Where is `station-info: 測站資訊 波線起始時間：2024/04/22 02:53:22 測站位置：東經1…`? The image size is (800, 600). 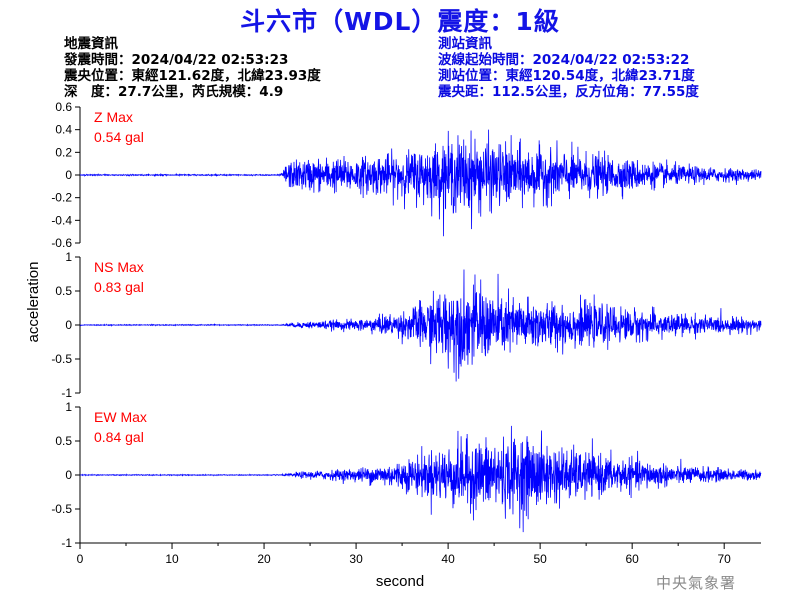 station-info: 測站資訊 波線起始時間：2024/04/22 02:53:22 測站位置：東經1… is located at coordinates (568, 68).